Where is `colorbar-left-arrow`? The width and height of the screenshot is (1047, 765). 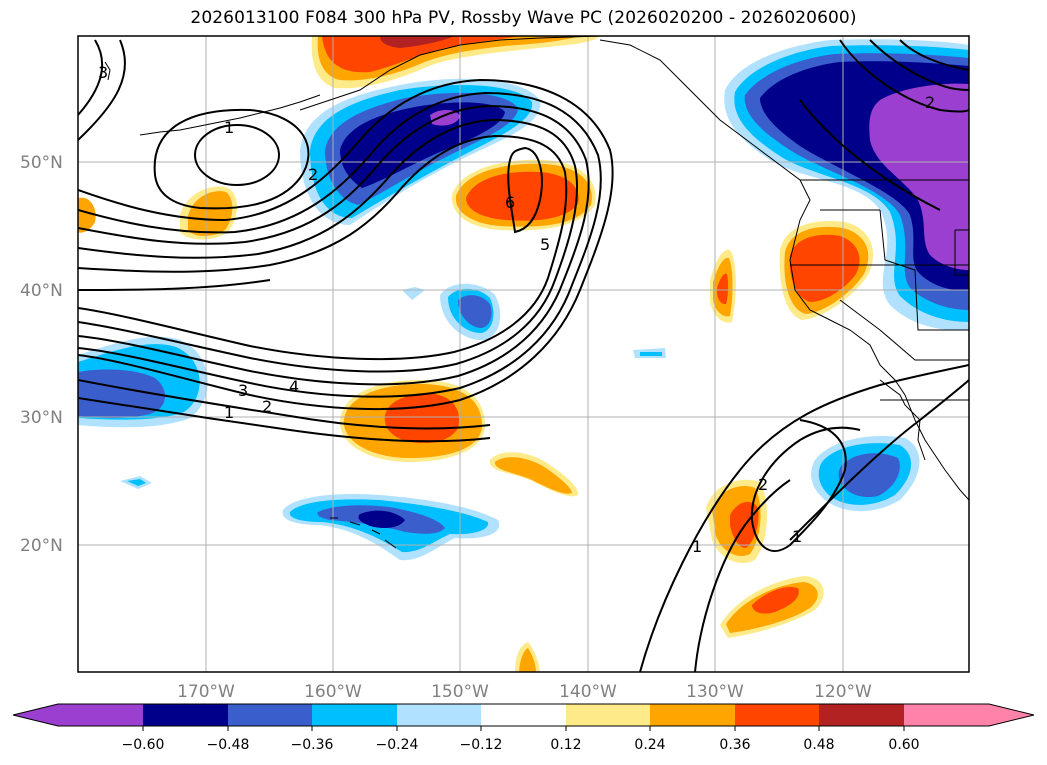 colorbar-left-arrow is located at coordinates (35, 715).